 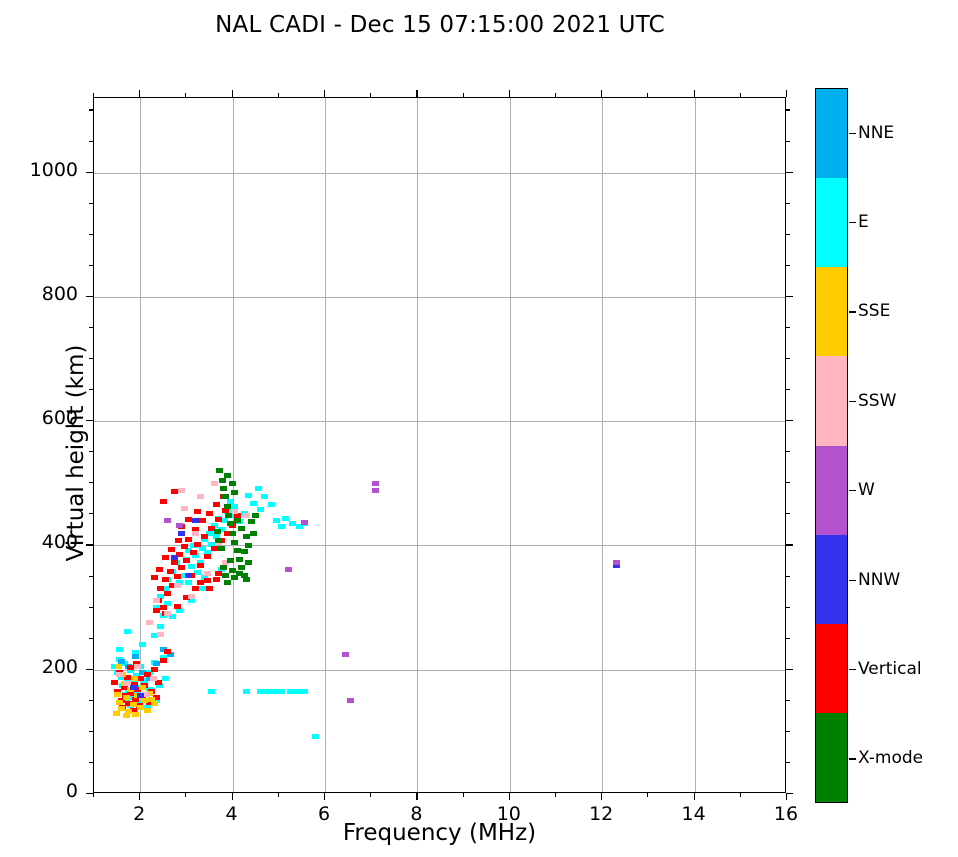 What do you see at coordinates (863, 222) in the screenshot?
I see `colorbar-label-e: E` at bounding box center [863, 222].